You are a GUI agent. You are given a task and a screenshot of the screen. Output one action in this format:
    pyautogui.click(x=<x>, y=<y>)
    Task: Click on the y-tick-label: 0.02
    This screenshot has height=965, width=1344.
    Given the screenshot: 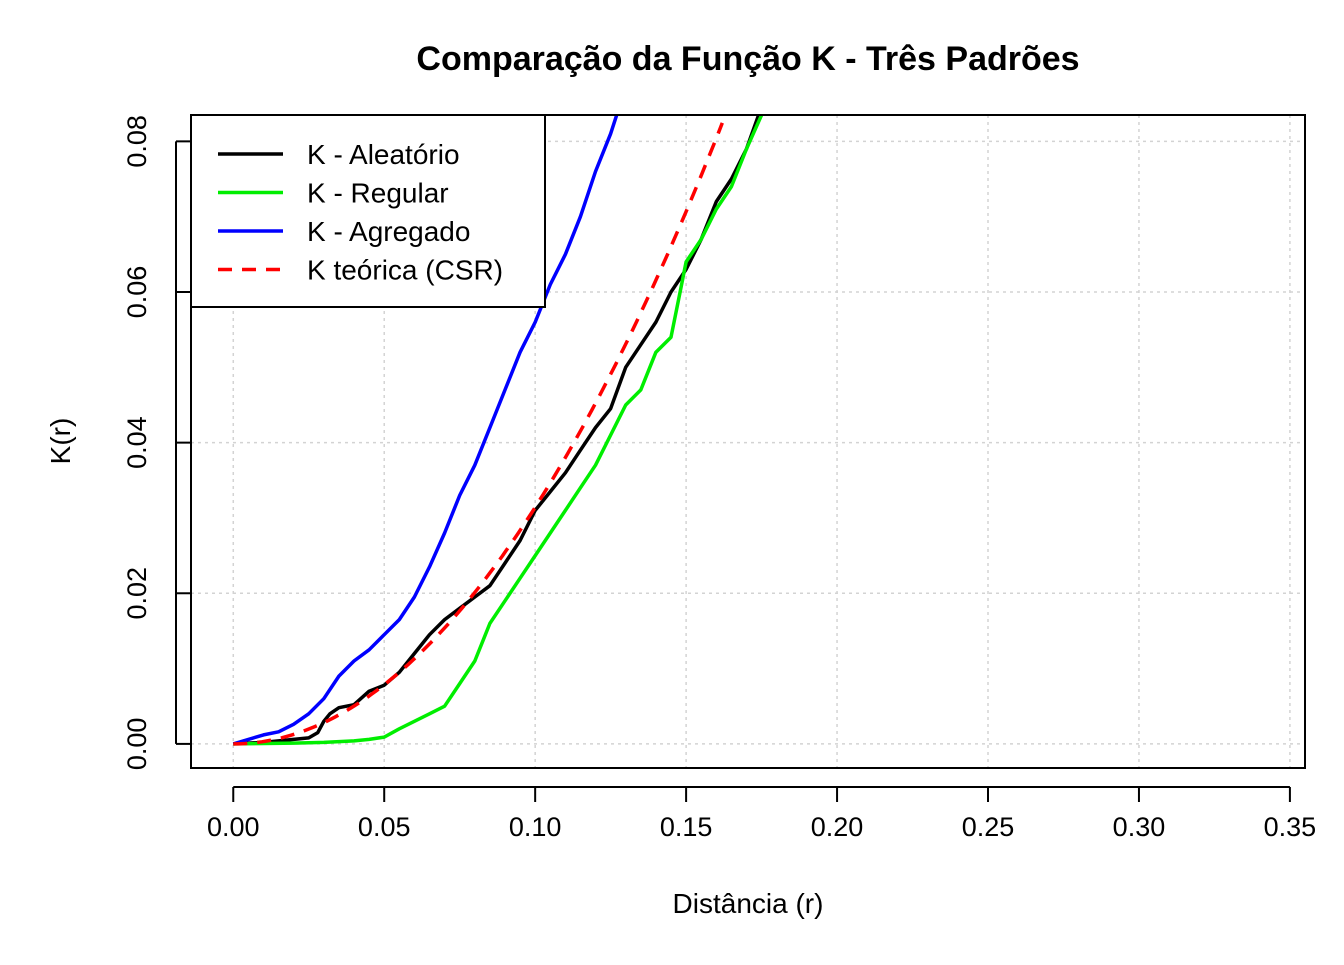 What is the action you would take?
    pyautogui.click(x=137, y=593)
    